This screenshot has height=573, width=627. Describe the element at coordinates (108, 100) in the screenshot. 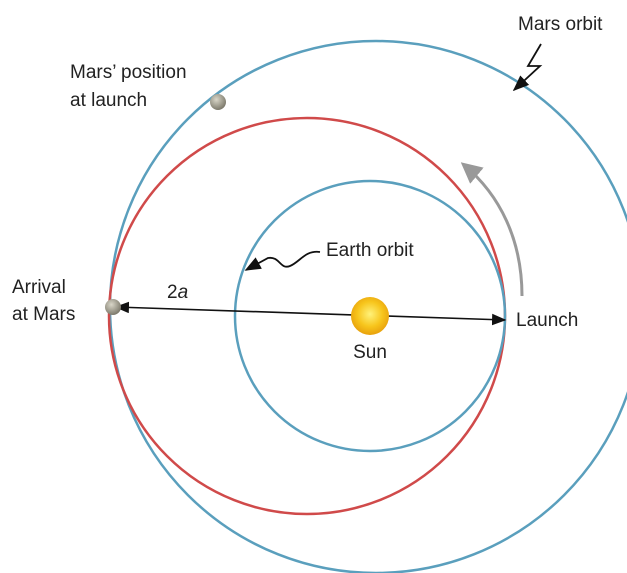

I see `mars-position-label: at launch` at that location.